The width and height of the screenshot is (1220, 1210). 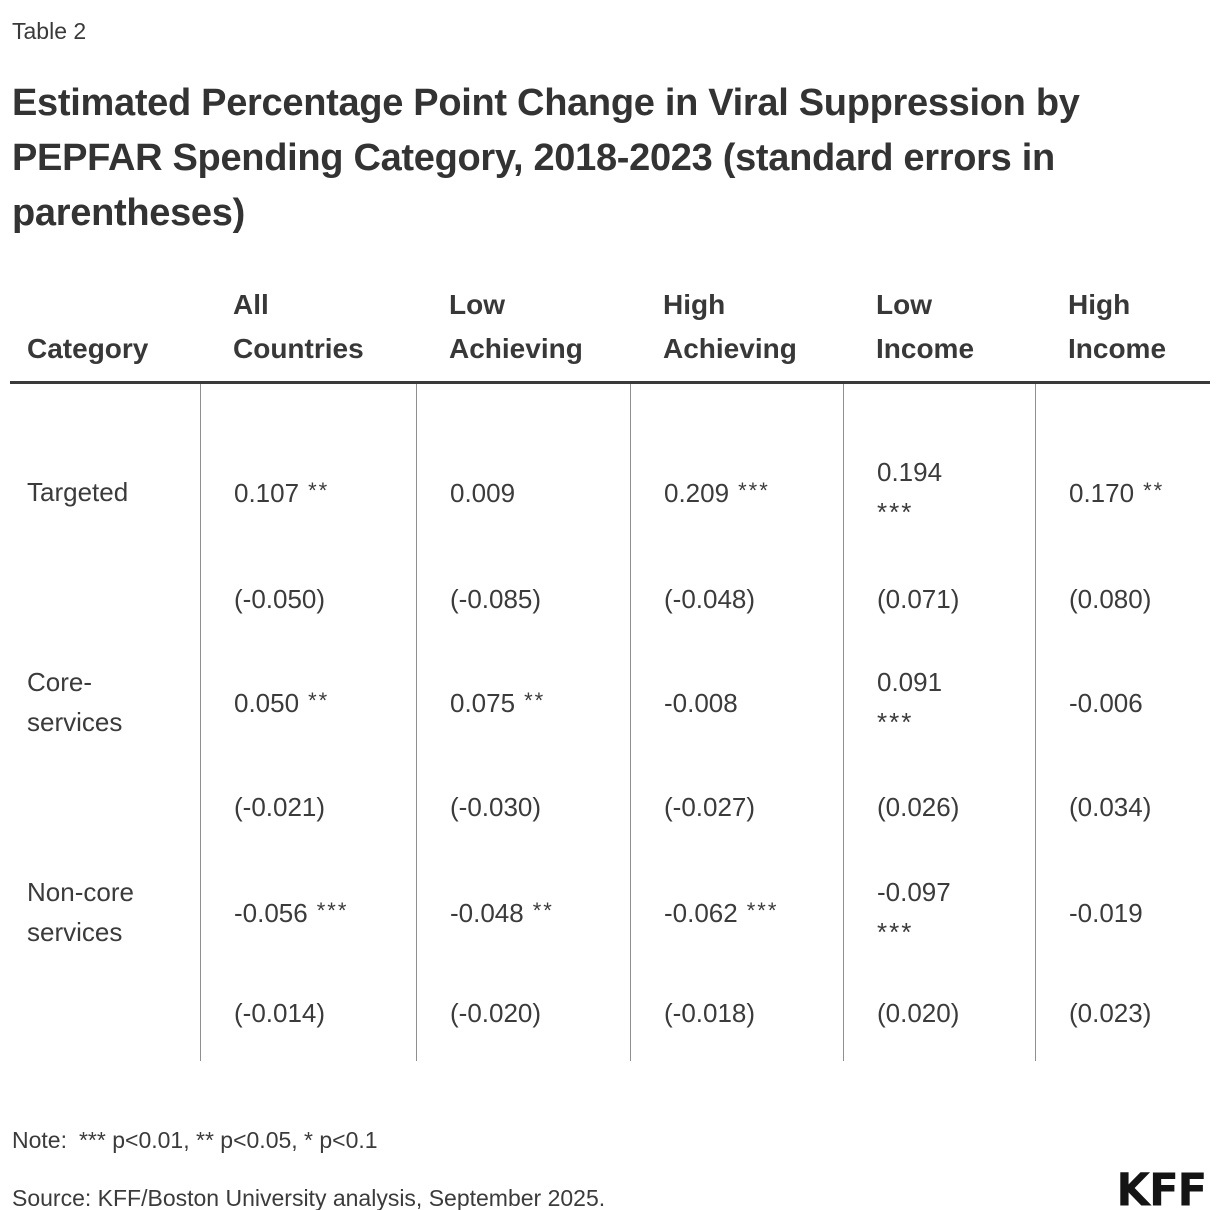 I want to click on table-cell-estimate: 0.091 ***, so click(x=939, y=701).